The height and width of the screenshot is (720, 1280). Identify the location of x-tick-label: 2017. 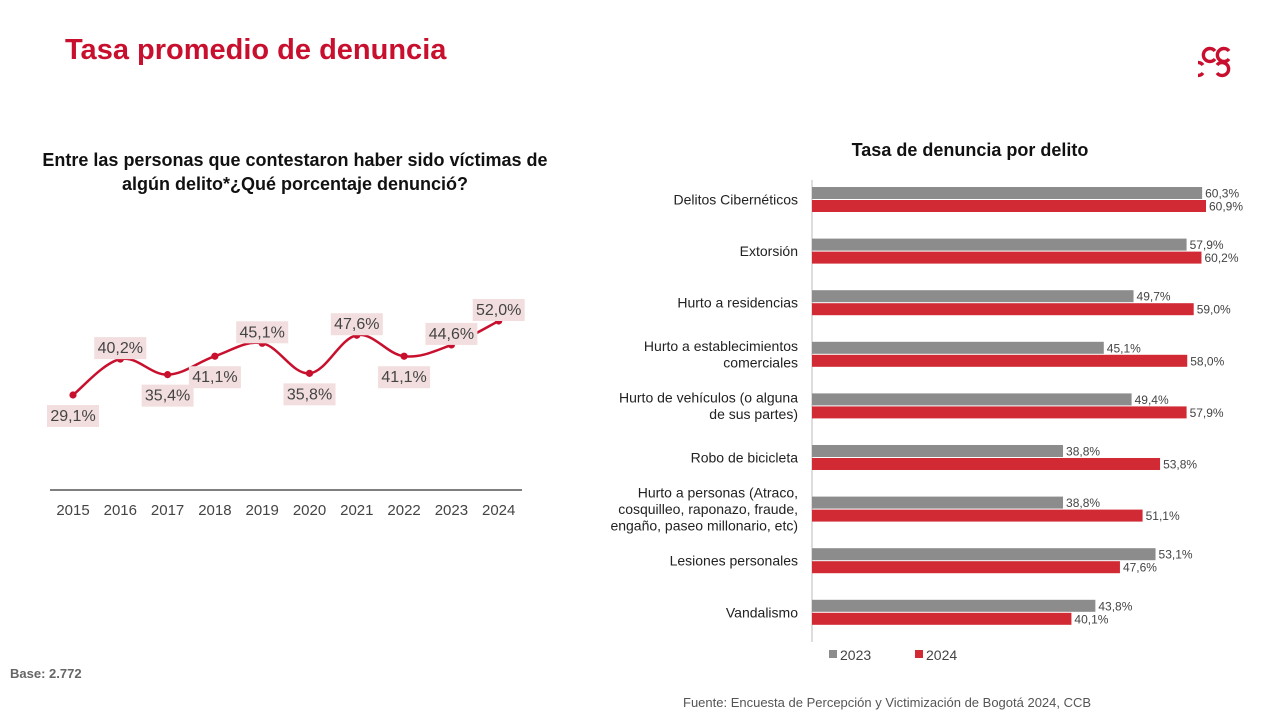
(167, 510).